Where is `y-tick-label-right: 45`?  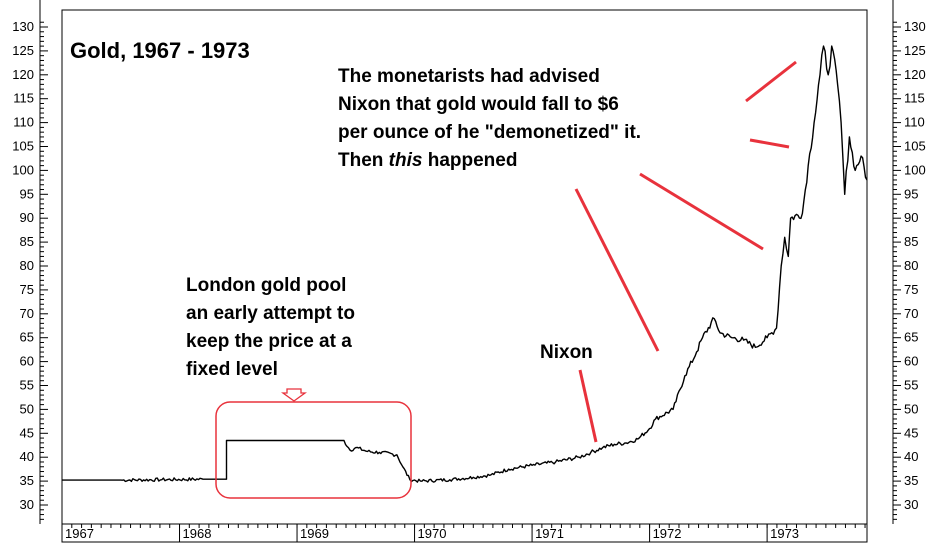 y-tick-label-right: 45 is located at coordinates (911, 432).